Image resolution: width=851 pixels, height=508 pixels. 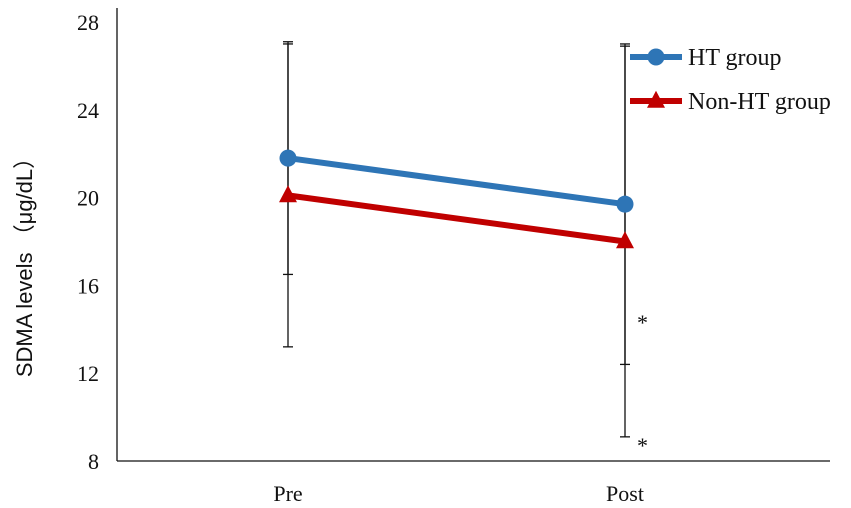 What do you see at coordinates (88, 22) in the screenshot?
I see `y-tick-label: 28` at bounding box center [88, 22].